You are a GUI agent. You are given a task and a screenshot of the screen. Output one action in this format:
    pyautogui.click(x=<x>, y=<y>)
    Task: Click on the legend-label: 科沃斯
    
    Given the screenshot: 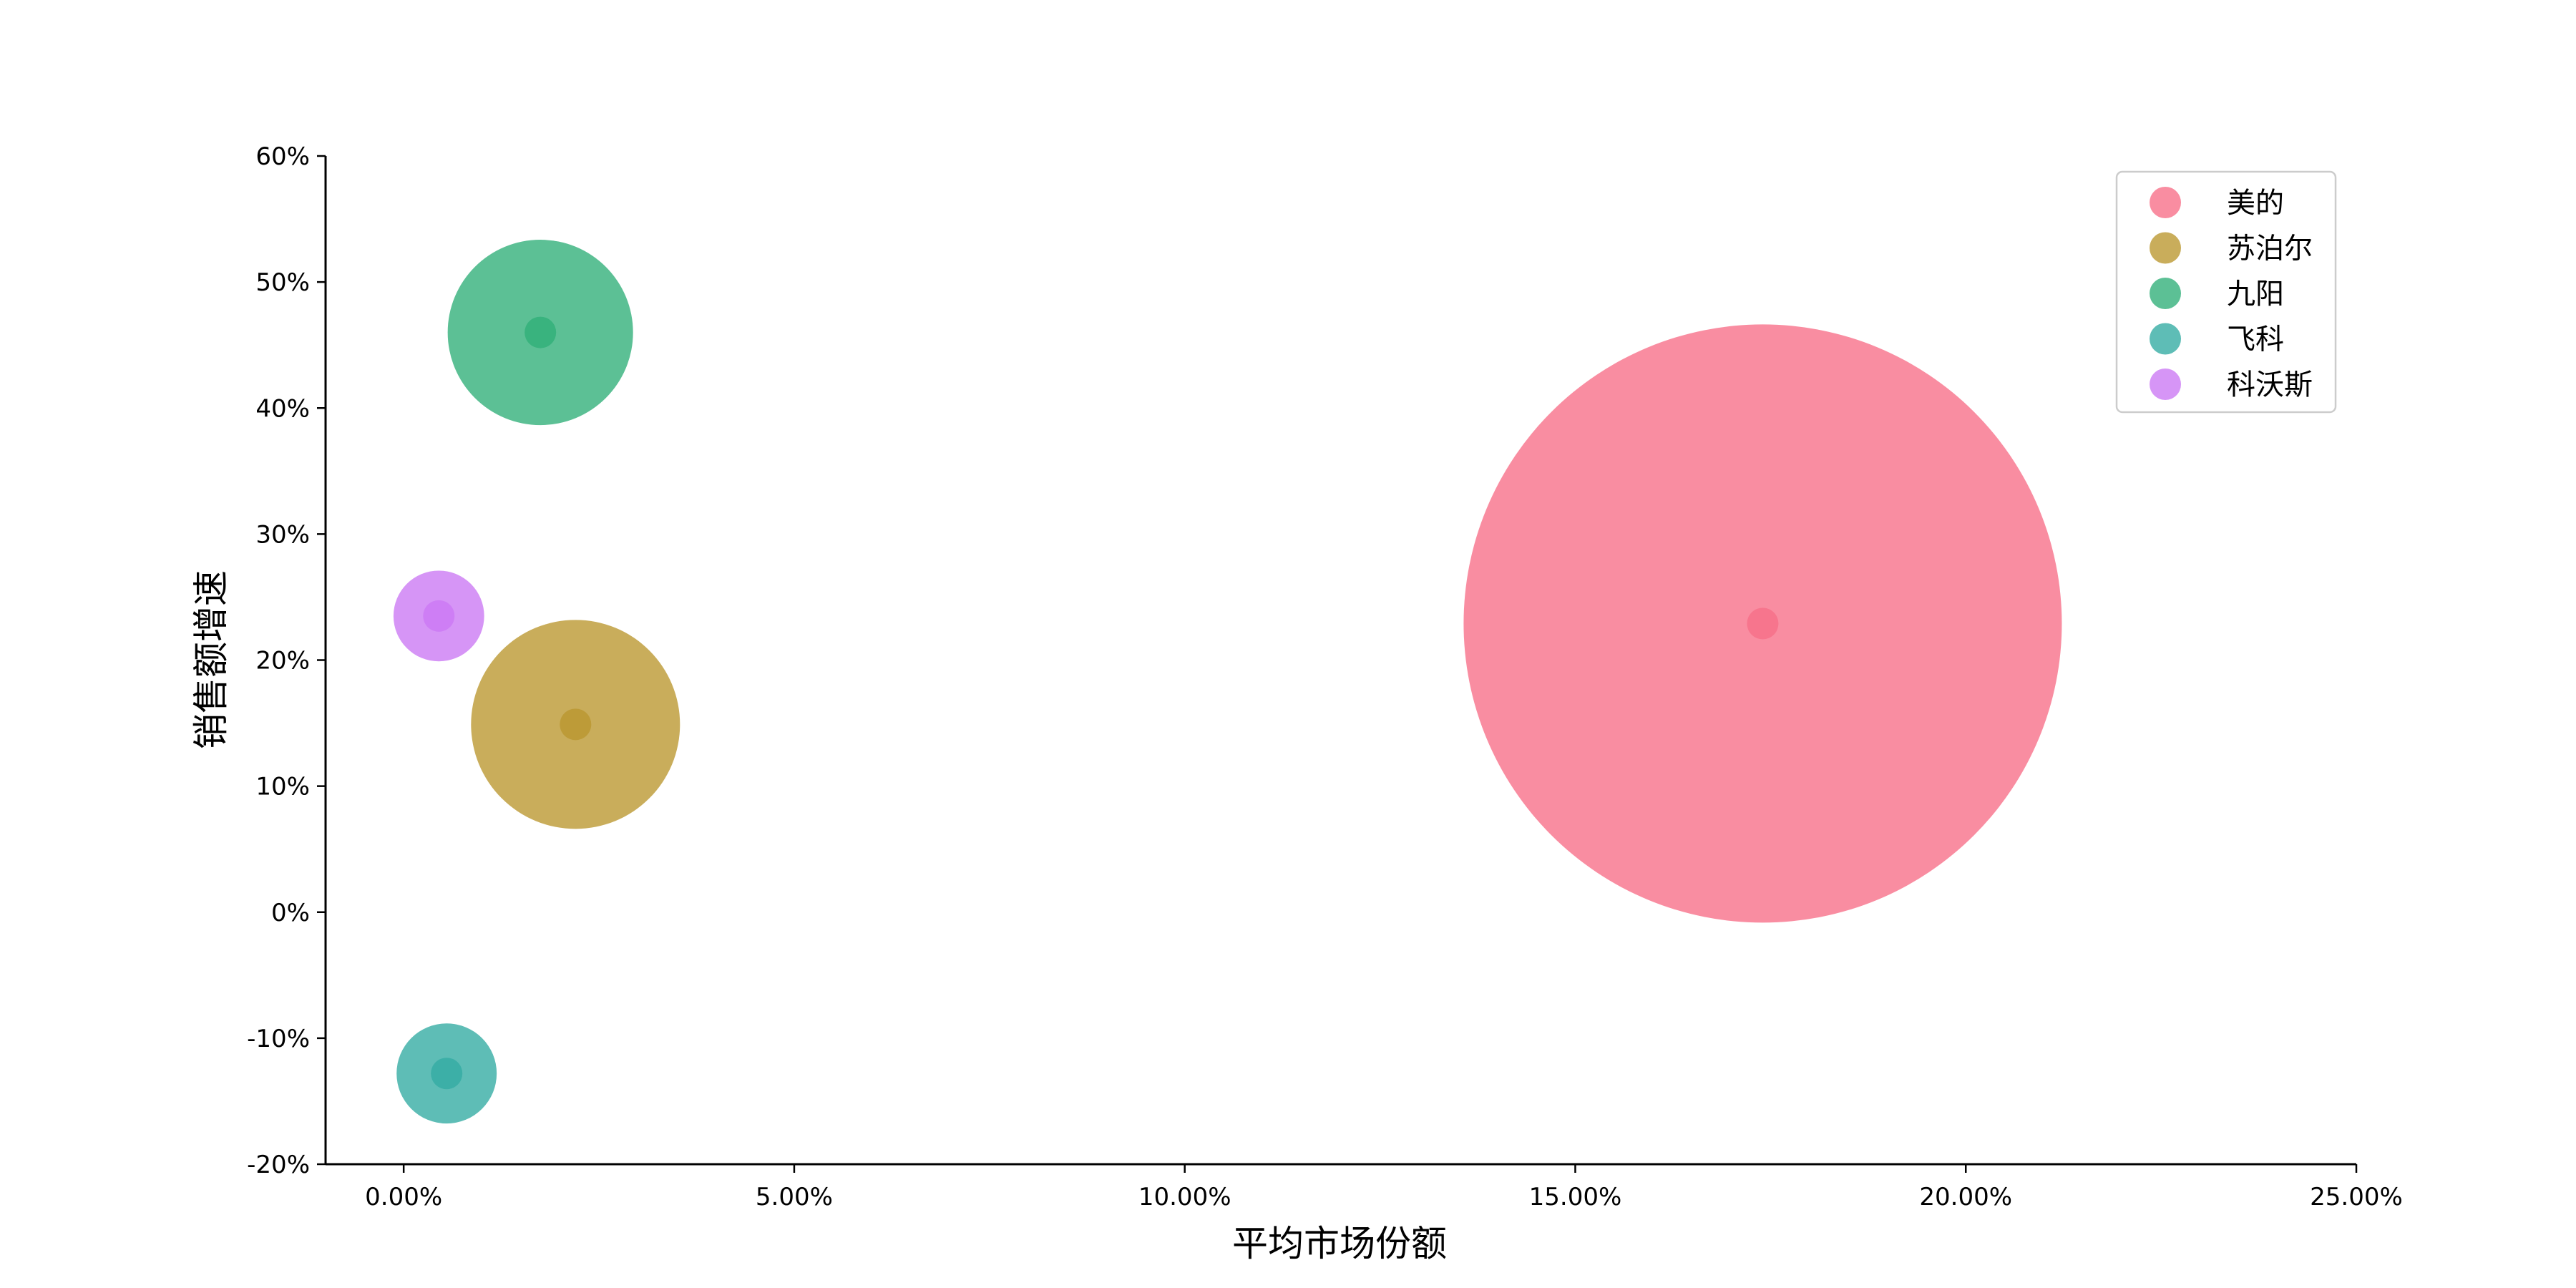 What is the action you would take?
    pyautogui.click(x=2270, y=385)
    